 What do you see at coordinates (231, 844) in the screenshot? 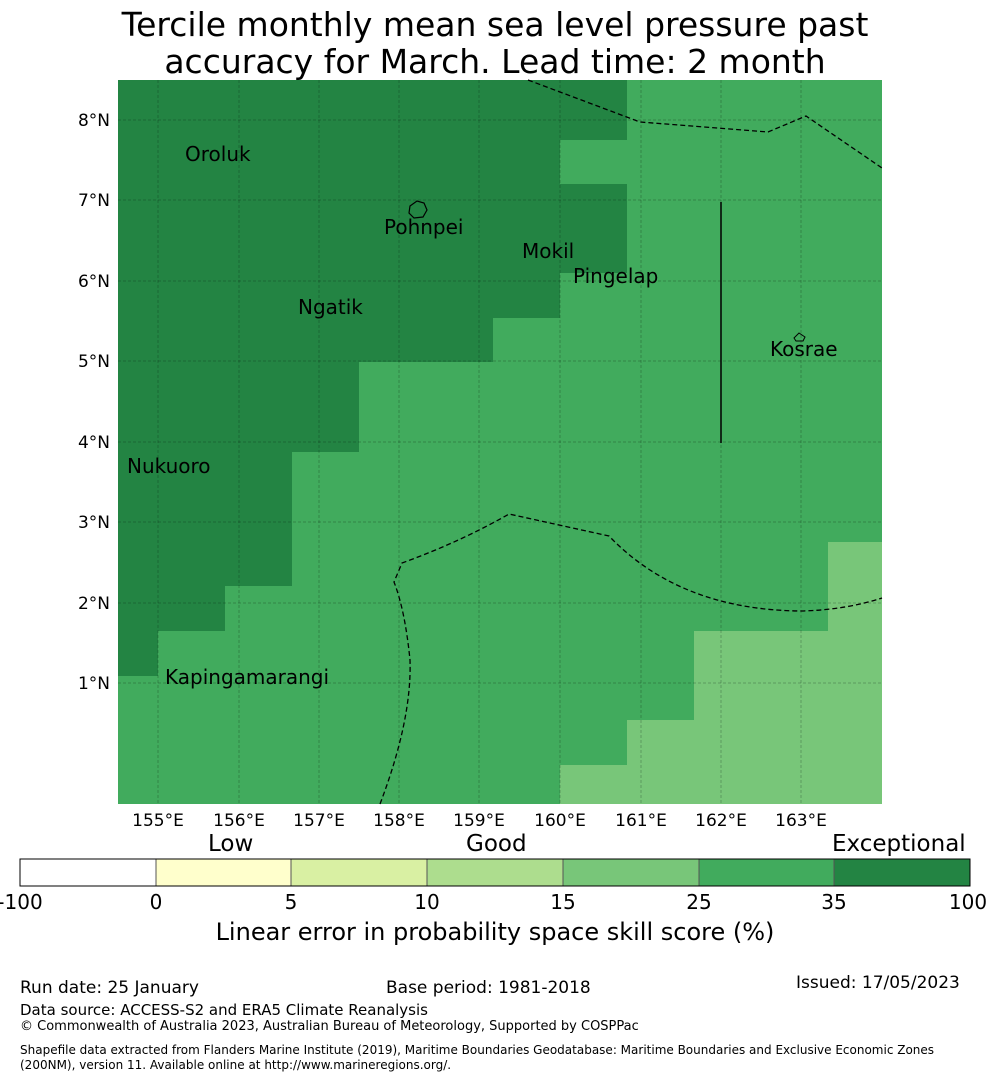
I see `colorbar-category-low: Low` at bounding box center [231, 844].